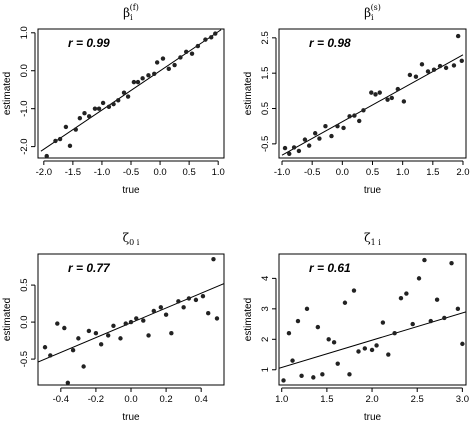 Image resolution: width=474 pixels, height=433 pixels. Describe the element at coordinates (265, 369) in the screenshot. I see `y-tick-label: 1` at that location.